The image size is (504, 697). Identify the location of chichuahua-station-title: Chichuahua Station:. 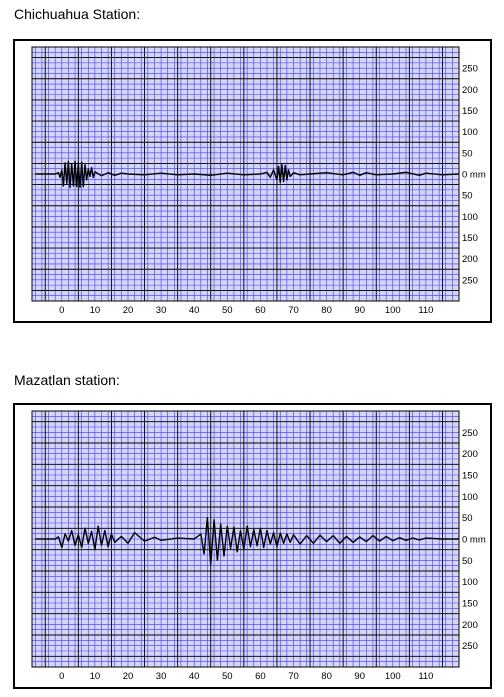
(77, 14).